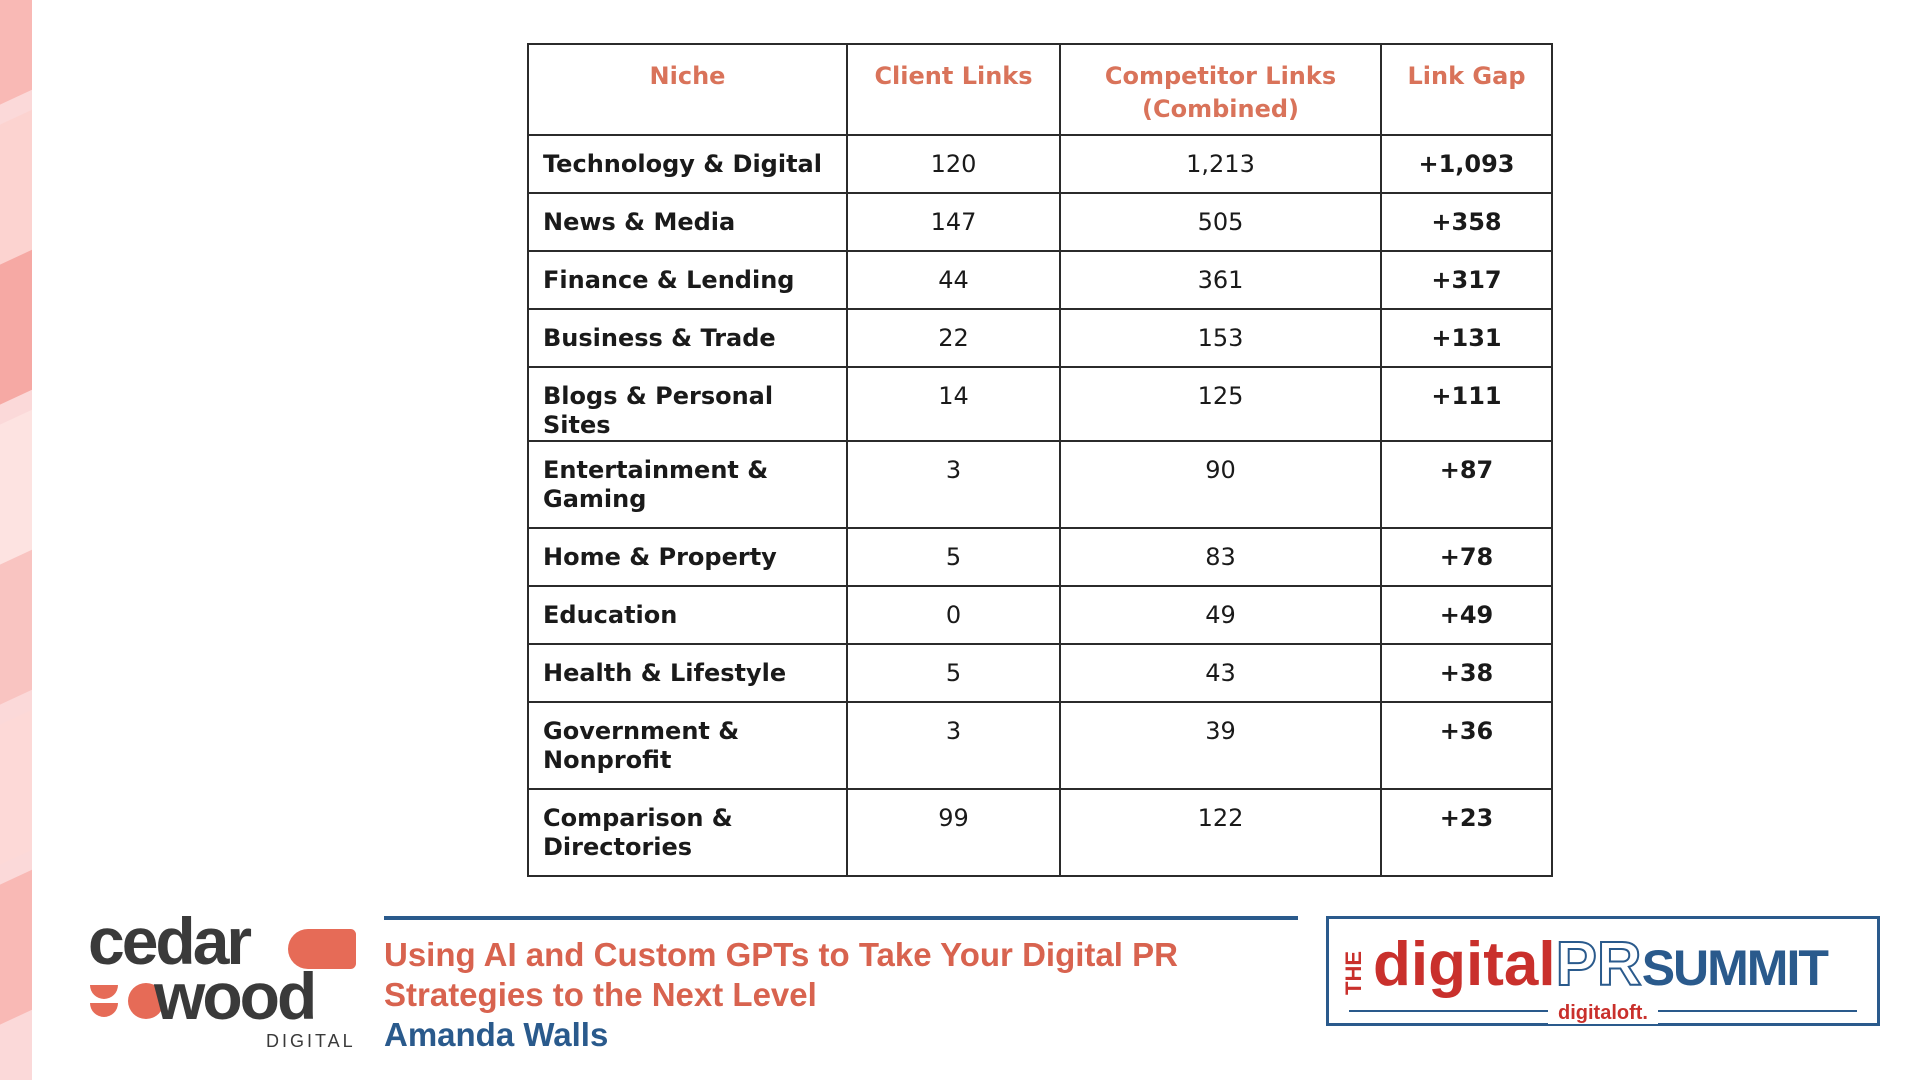 The height and width of the screenshot is (1080, 1920). Describe the element at coordinates (1220, 484) in the screenshot. I see `cell-competitor-links: 90` at that location.